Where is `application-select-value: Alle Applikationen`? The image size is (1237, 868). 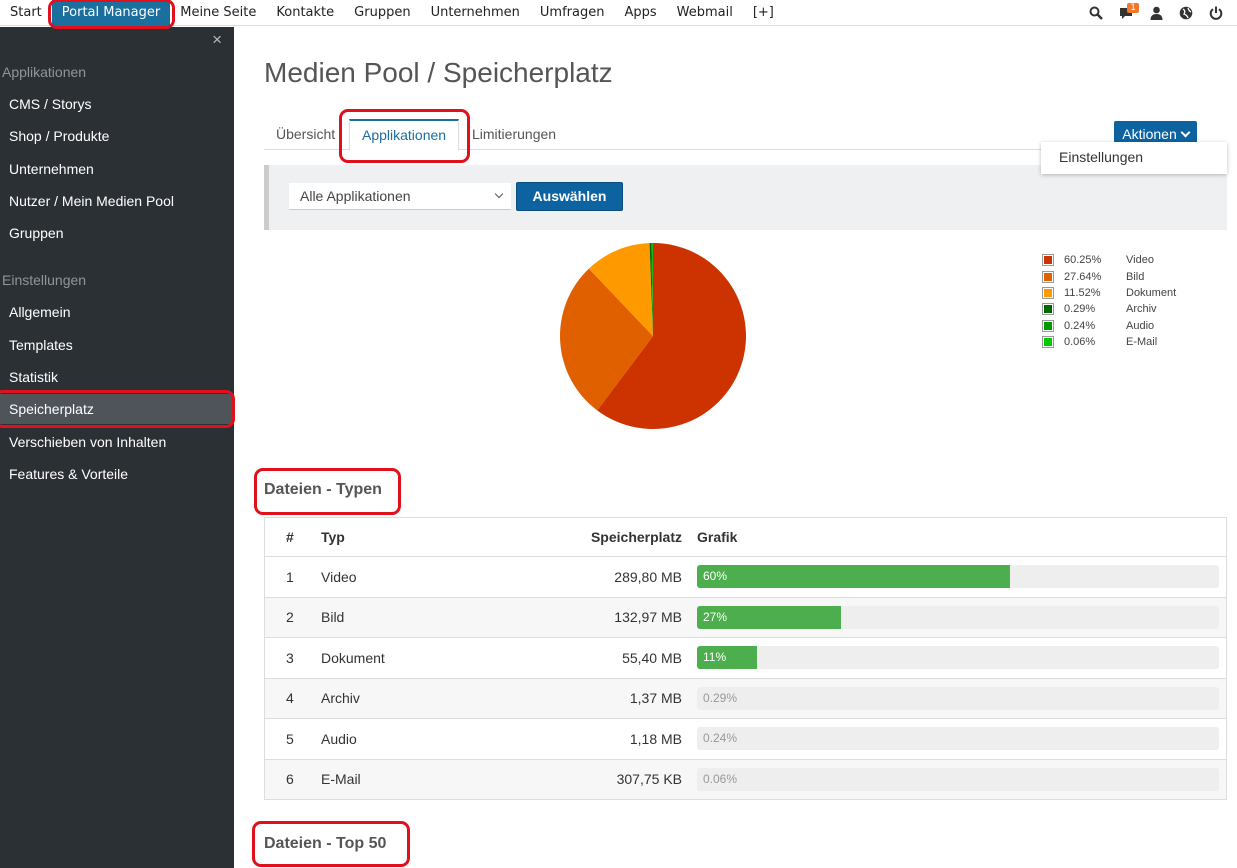
application-select-value: Alle Applikationen is located at coordinates (355, 196).